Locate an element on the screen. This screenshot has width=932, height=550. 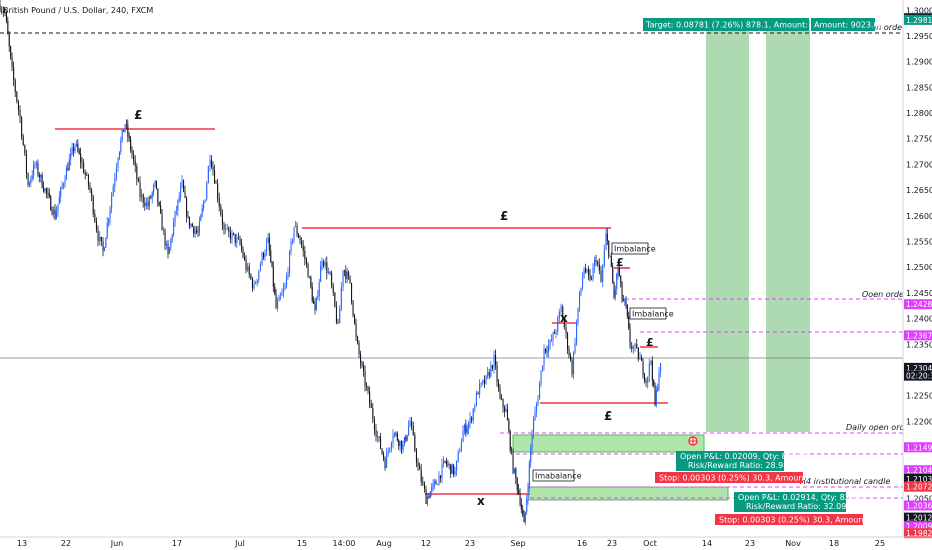
time-axis is located at coordinates (451, 543).